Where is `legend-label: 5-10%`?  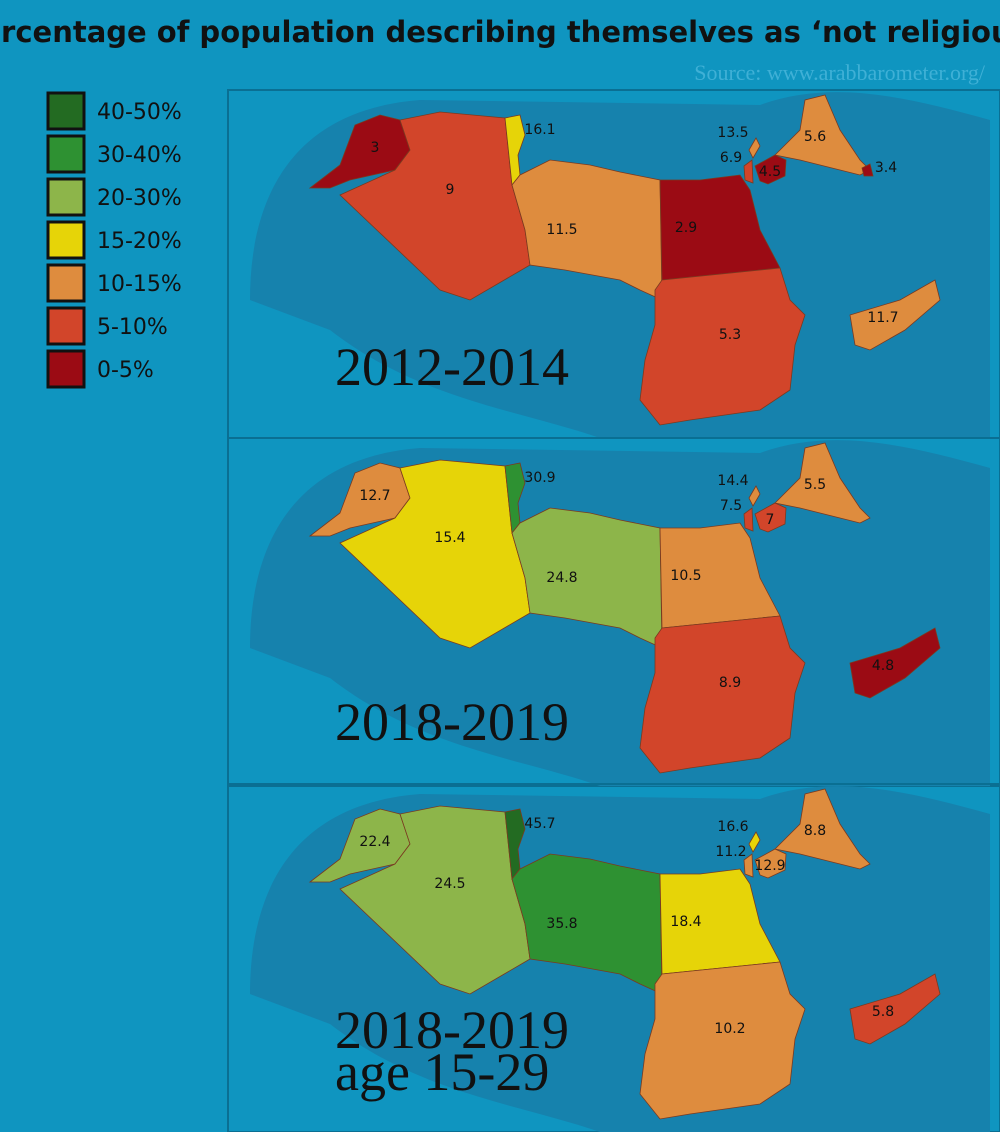
legend-label: 5-10% is located at coordinates (132, 327).